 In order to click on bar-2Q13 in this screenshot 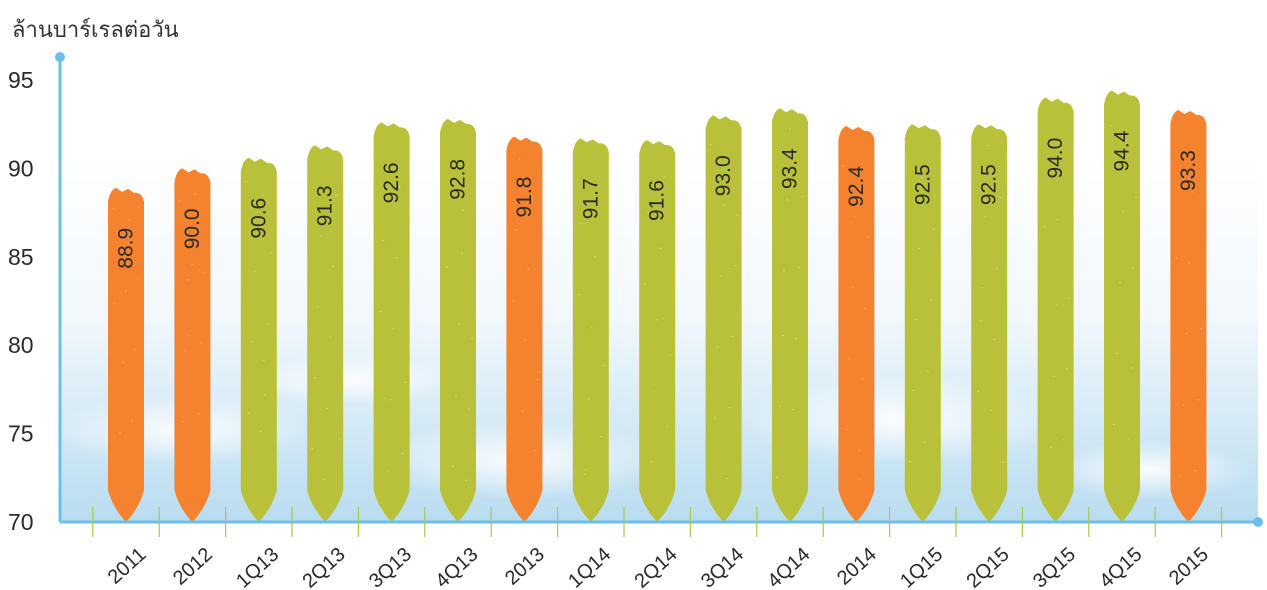, I will do `click(325, 333)`.